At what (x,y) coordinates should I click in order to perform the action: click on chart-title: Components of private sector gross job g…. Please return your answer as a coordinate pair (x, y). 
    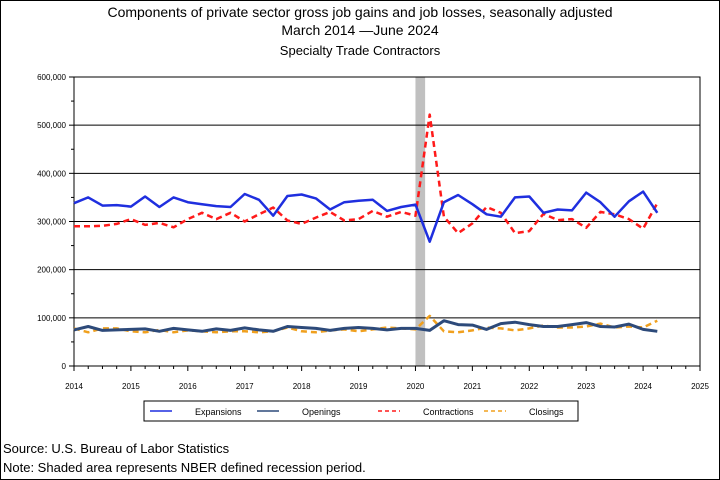
    Looking at the image, I should click on (360, 12).